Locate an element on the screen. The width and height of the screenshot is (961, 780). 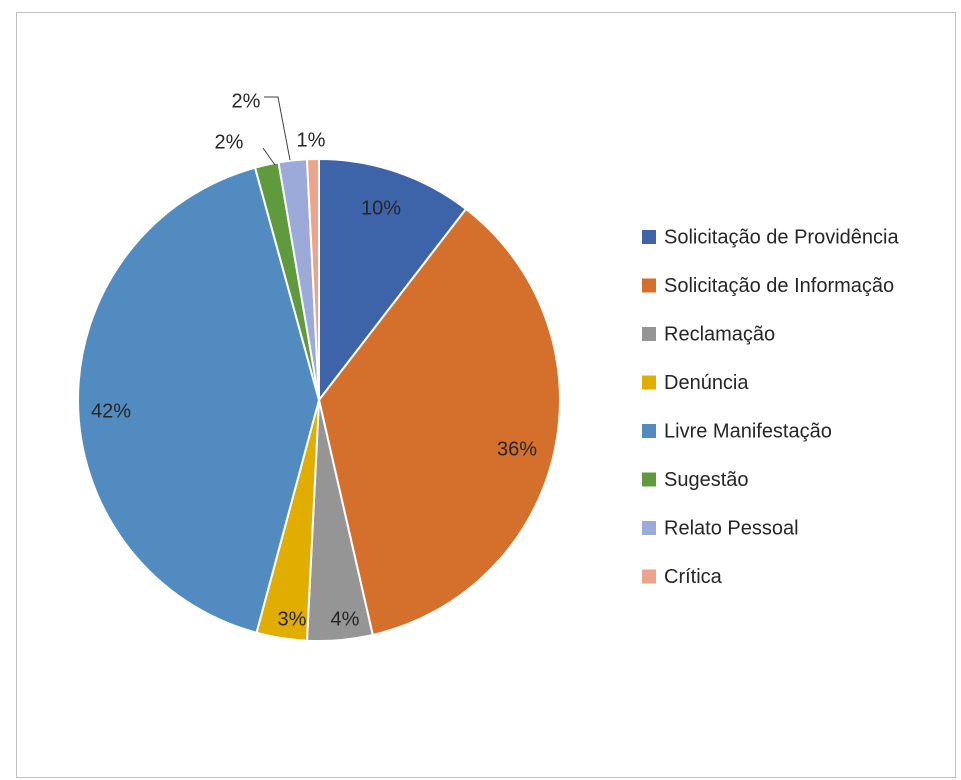
legend-label: Denúncia is located at coordinates (706, 383).